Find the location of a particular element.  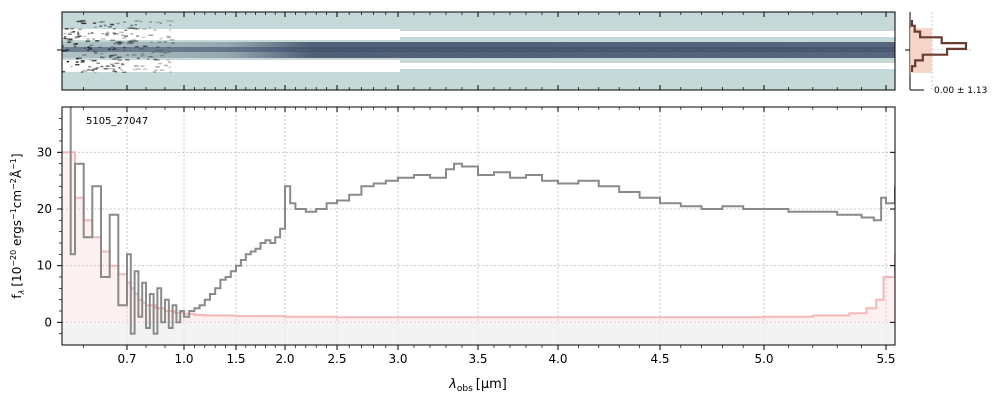

object-id-label: 5105_27047 is located at coordinates (117, 121).